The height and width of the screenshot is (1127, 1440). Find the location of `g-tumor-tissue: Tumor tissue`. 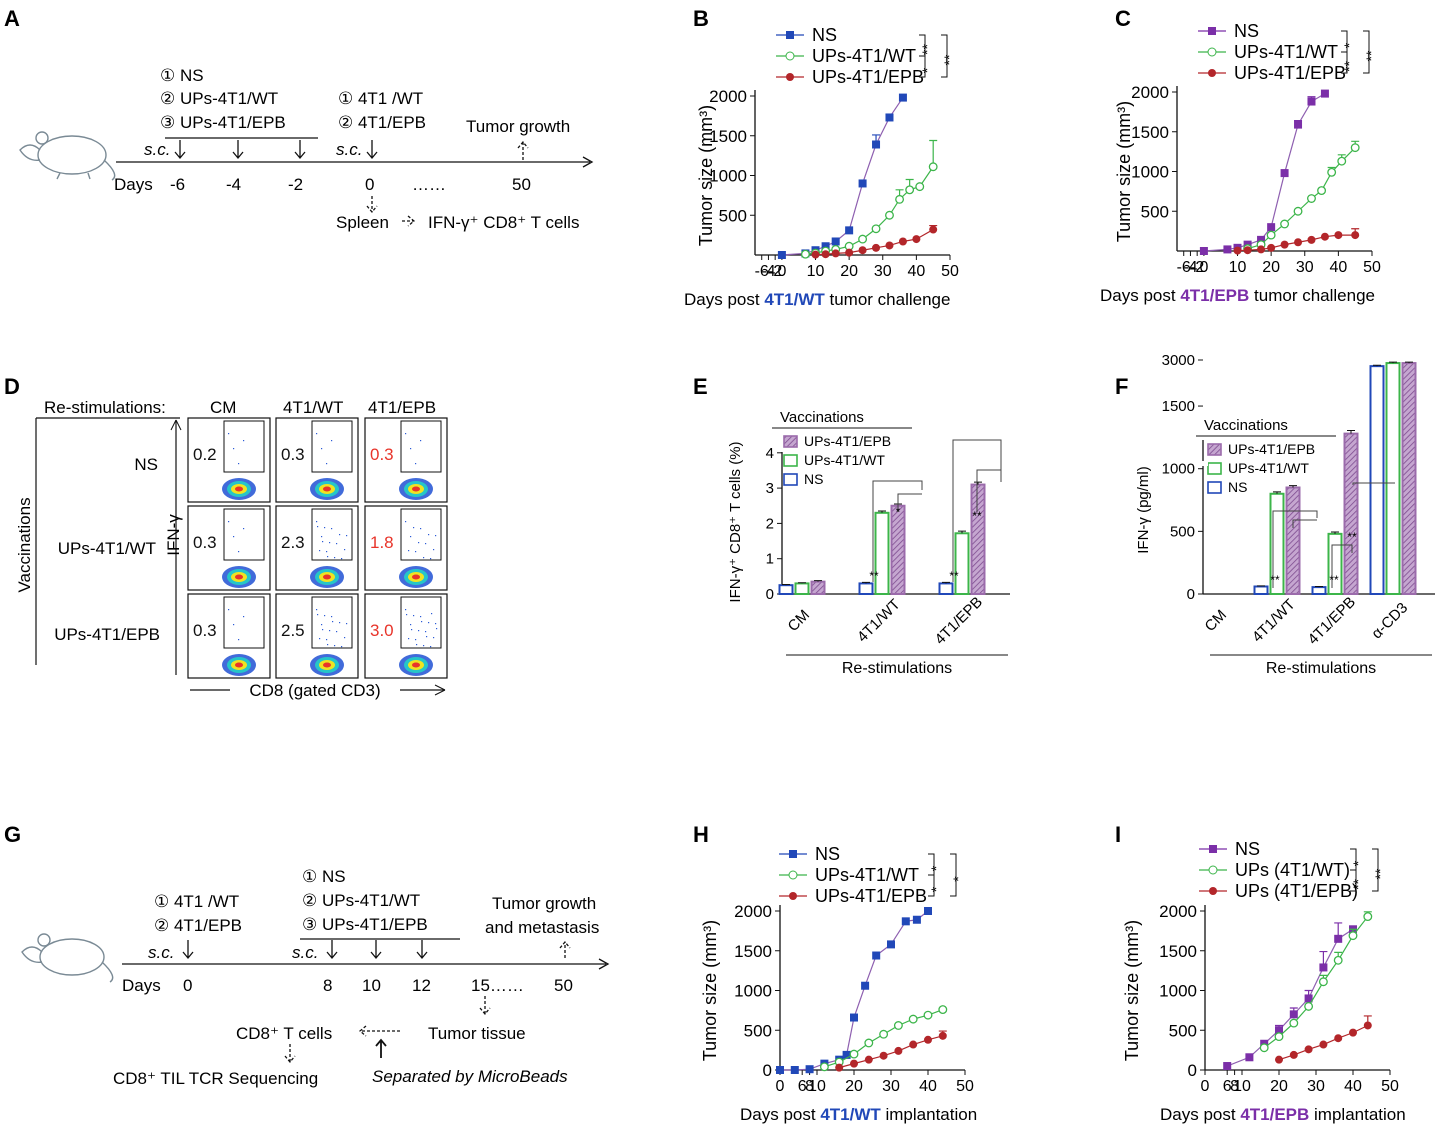

g-tumor-tissue: Tumor tissue is located at coordinates (477, 1033).